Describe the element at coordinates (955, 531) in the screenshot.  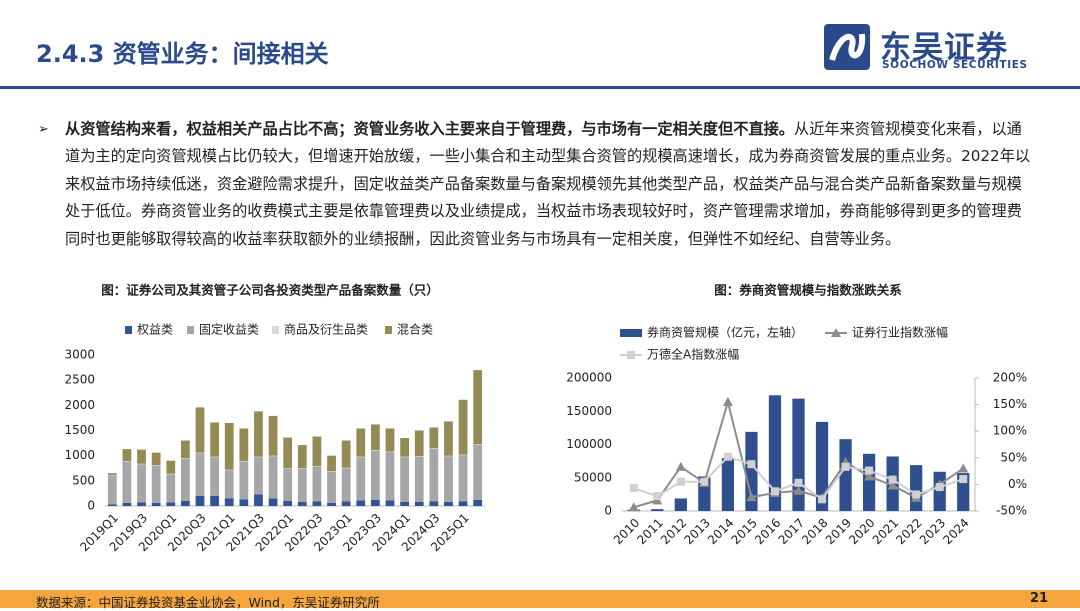
I see `x-tick-label: 2024` at that location.